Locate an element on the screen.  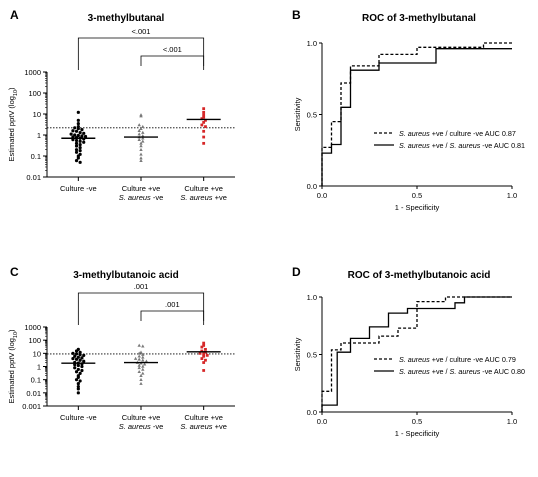
legend-label: S. aureus +ve / S. aureus -ve AUC 0.81 is located at coordinates (462, 145).